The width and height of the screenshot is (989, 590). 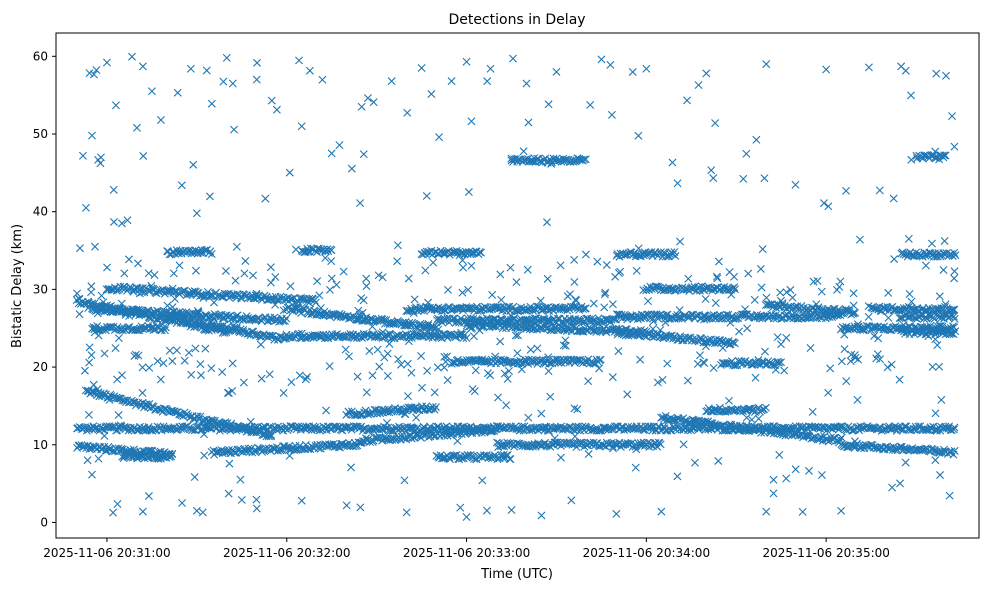 I want to click on x-tick-label: 2025-11-06 20:35:00, so click(x=825, y=553).